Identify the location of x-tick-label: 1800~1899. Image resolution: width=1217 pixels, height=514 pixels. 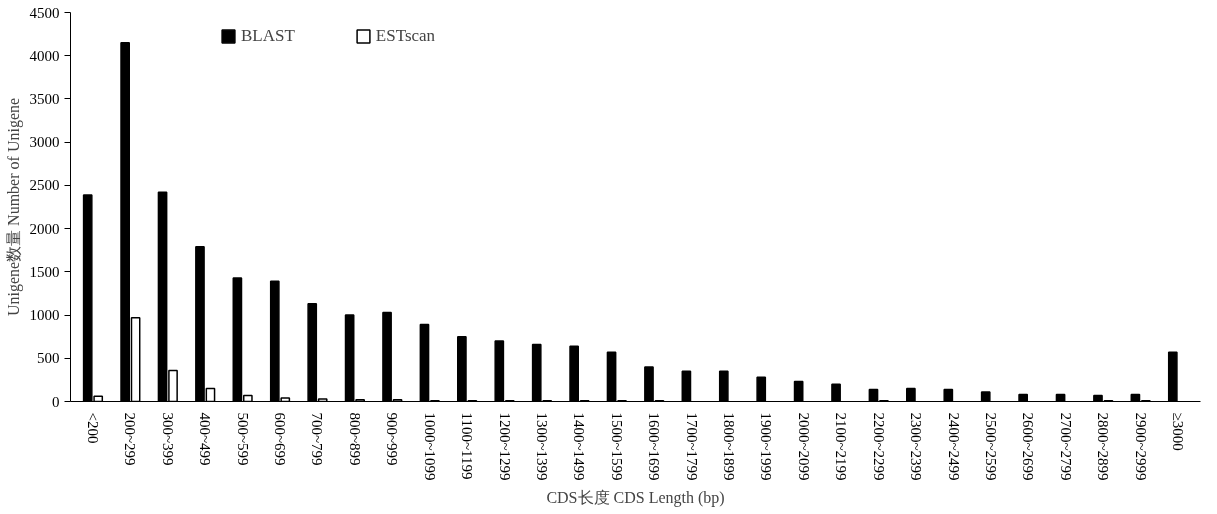
(729, 446).